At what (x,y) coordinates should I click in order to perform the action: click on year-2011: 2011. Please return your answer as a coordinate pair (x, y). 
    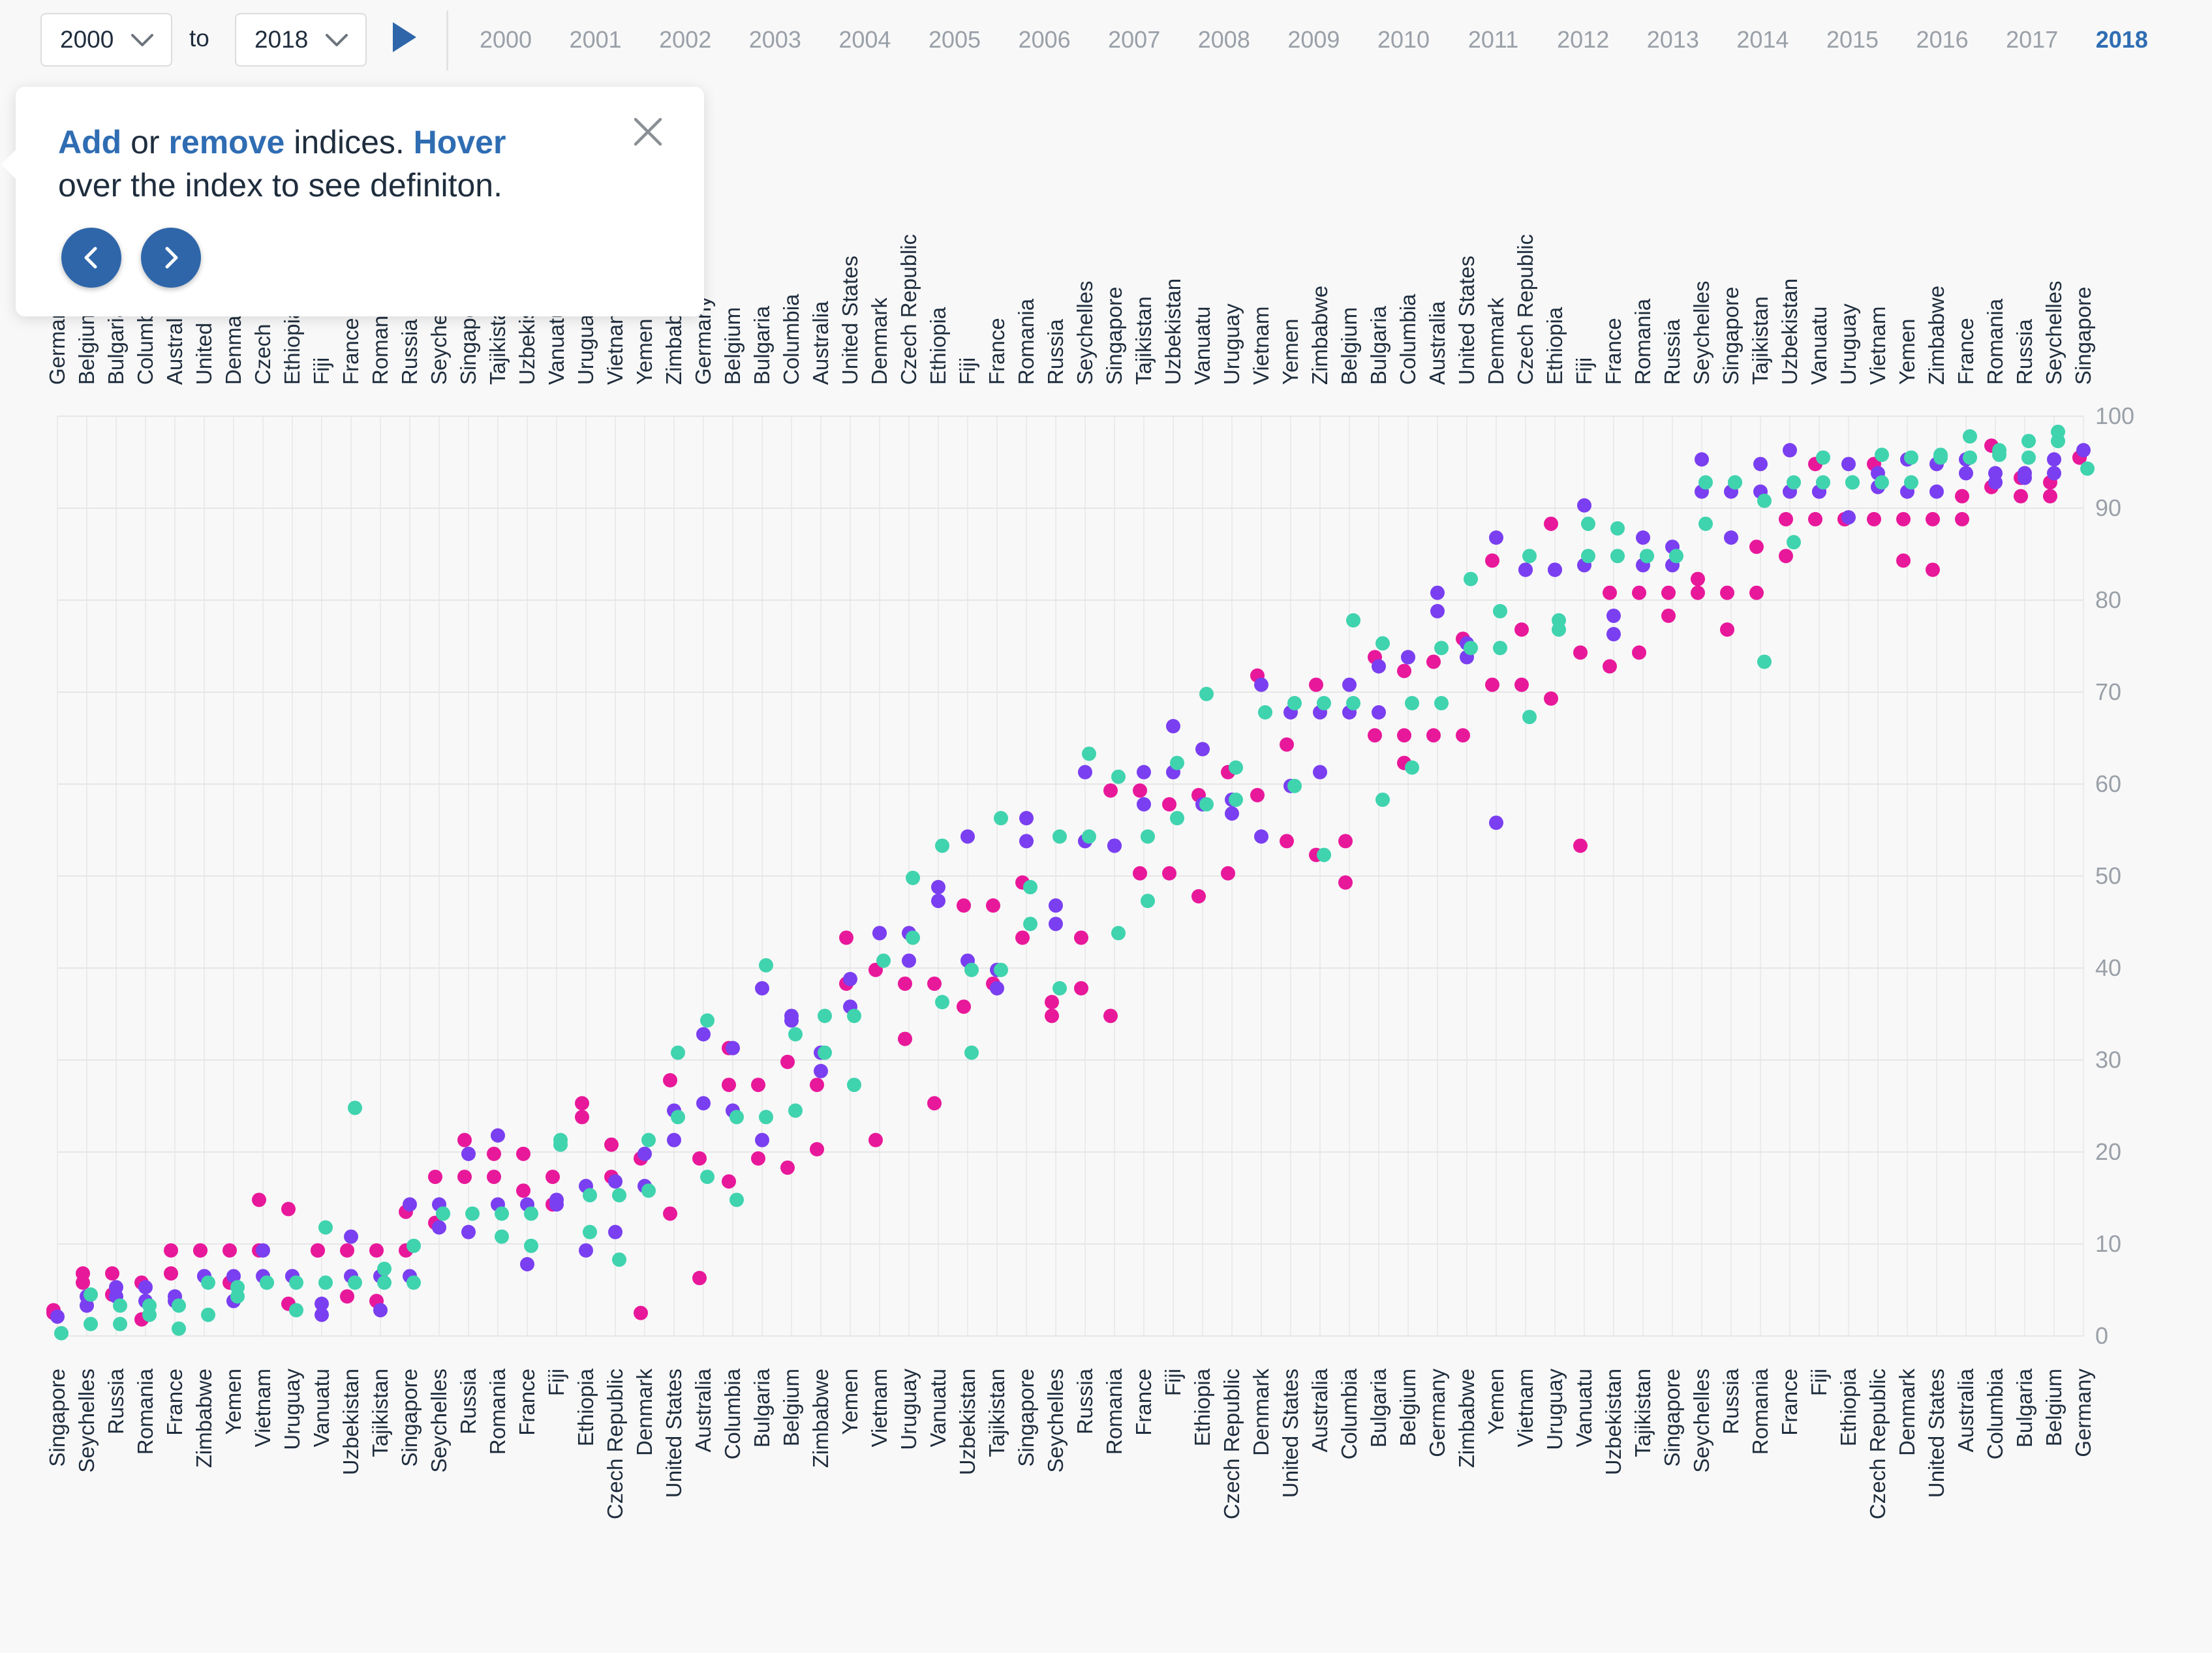
    Looking at the image, I should click on (1493, 39).